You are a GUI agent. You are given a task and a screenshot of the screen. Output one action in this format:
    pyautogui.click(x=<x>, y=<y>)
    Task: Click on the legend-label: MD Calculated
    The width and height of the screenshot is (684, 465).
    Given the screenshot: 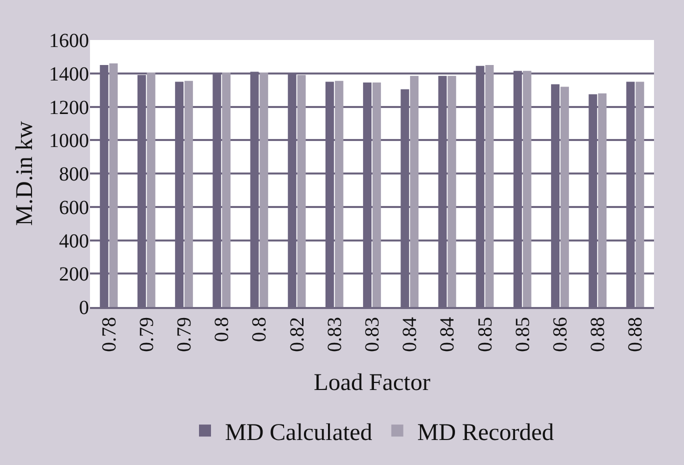 What is the action you would take?
    pyautogui.click(x=298, y=433)
    